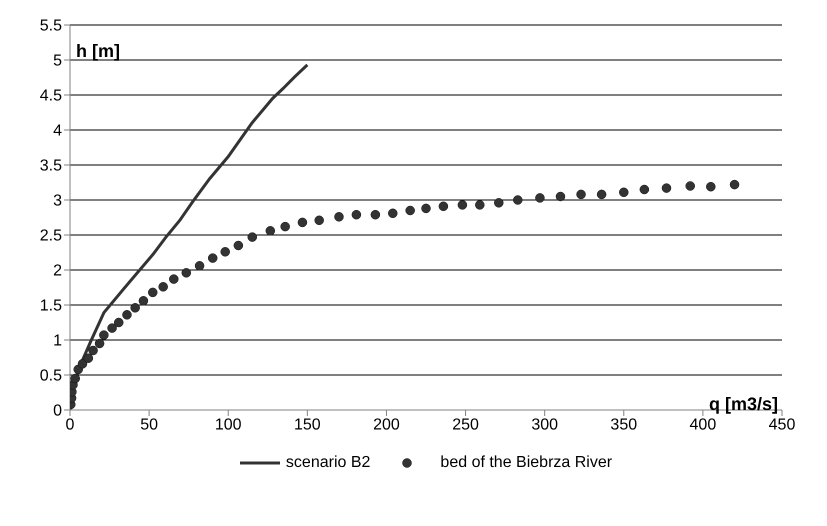 Image resolution: width=827 pixels, height=526 pixels. What do you see at coordinates (703, 425) in the screenshot?
I see `x-tick-label: 400` at bounding box center [703, 425].